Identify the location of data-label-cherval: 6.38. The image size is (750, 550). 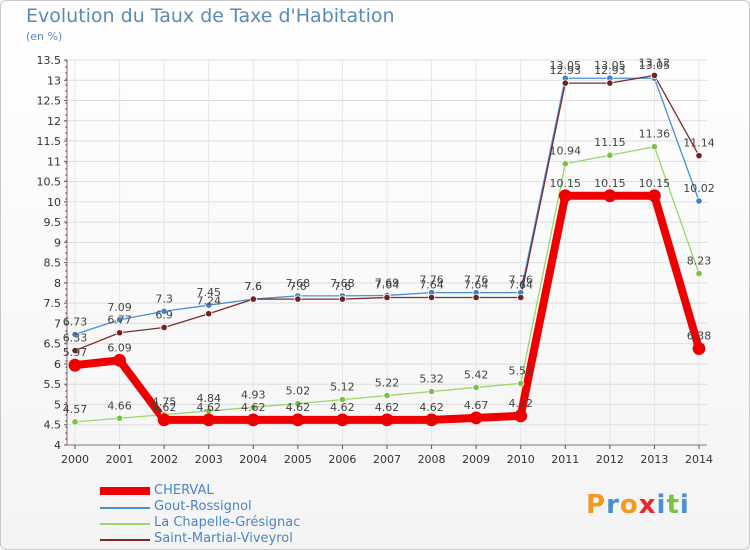
(699, 336).